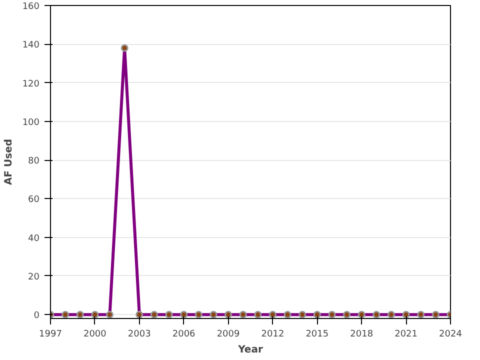 This screenshot has height=360, width=480. What do you see at coordinates (34, 161) in the screenshot?
I see `y-tick-label: 80` at bounding box center [34, 161].